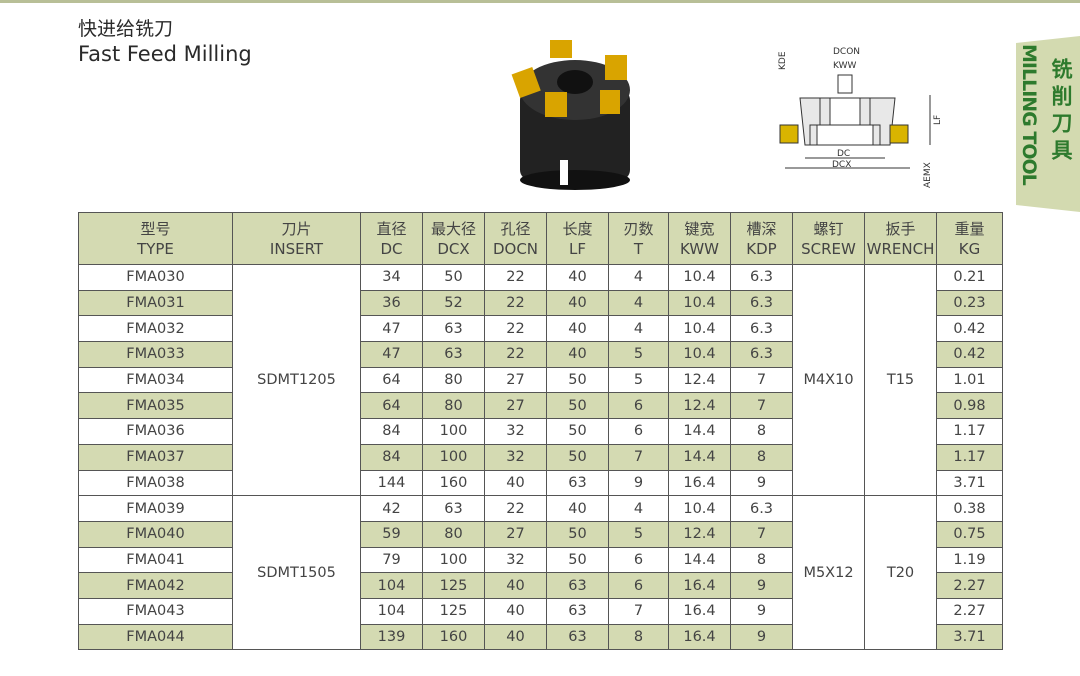 This screenshot has height=676, width=1080. Describe the element at coordinates (699, 534) in the screenshot. I see `cell-kww: 12.4` at that location.